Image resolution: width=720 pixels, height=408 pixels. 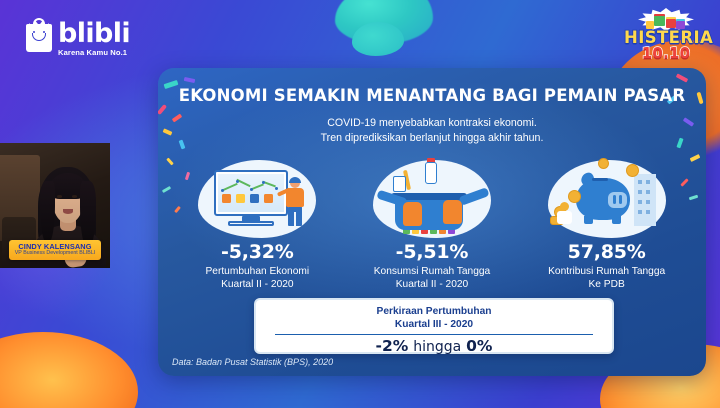 What do you see at coordinates (434, 334) in the screenshot?
I see `forecast-divider` at bounding box center [434, 334].